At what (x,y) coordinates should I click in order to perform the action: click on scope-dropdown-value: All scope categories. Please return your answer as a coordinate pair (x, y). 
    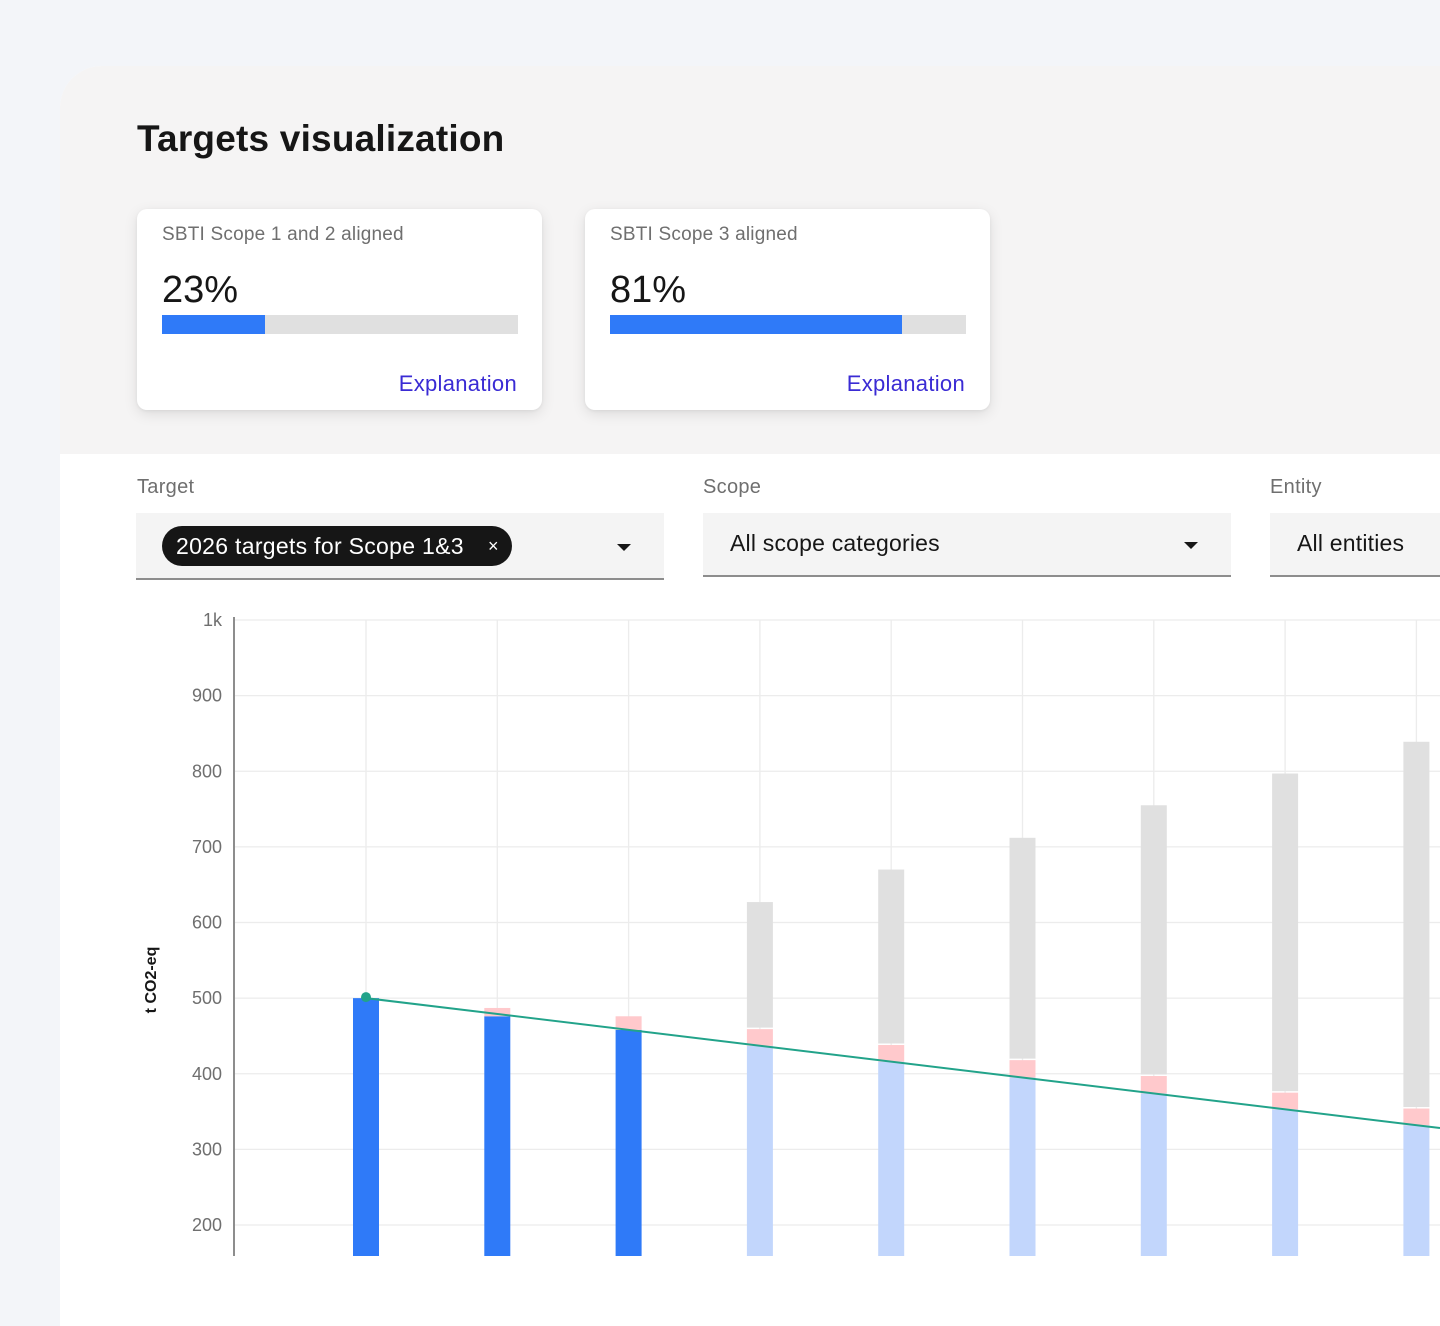
    Looking at the image, I should click on (835, 543).